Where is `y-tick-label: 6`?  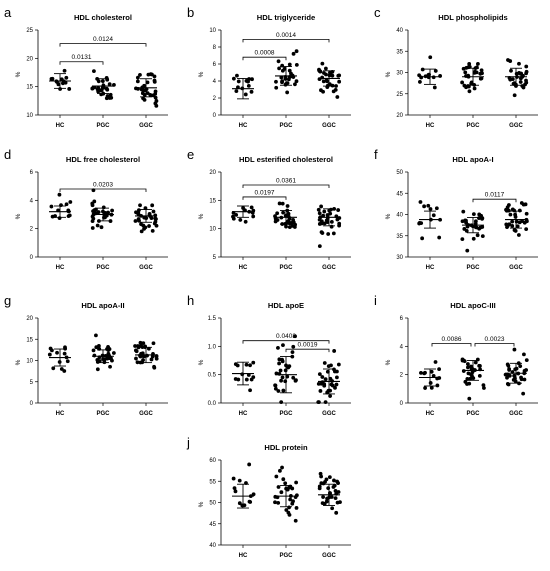 y-tick-label: 6 is located at coordinates (215, 65).